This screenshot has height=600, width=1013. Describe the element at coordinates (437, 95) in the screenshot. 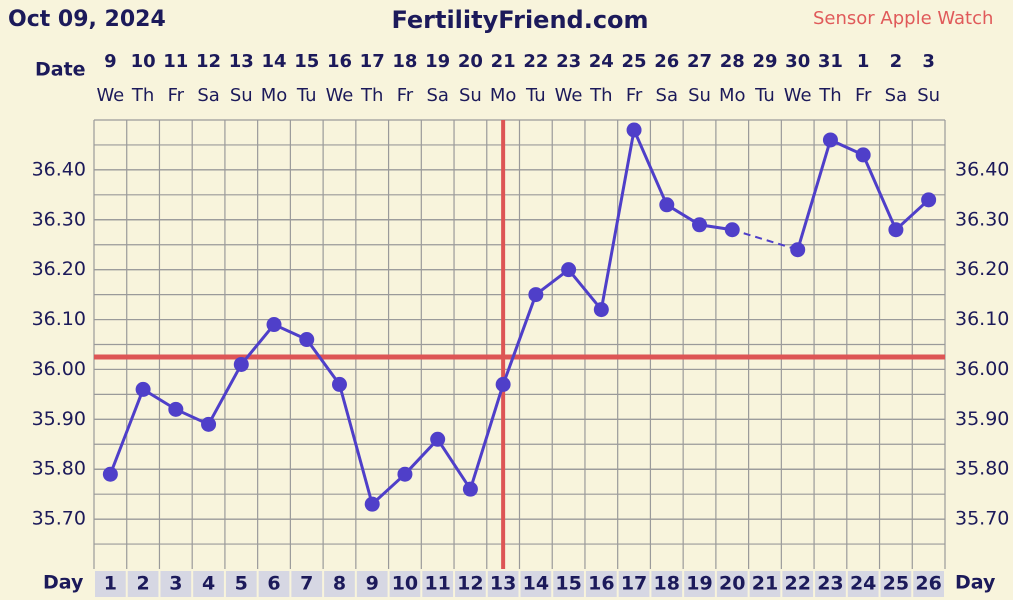

I see `weekday-label: Sa` at that location.